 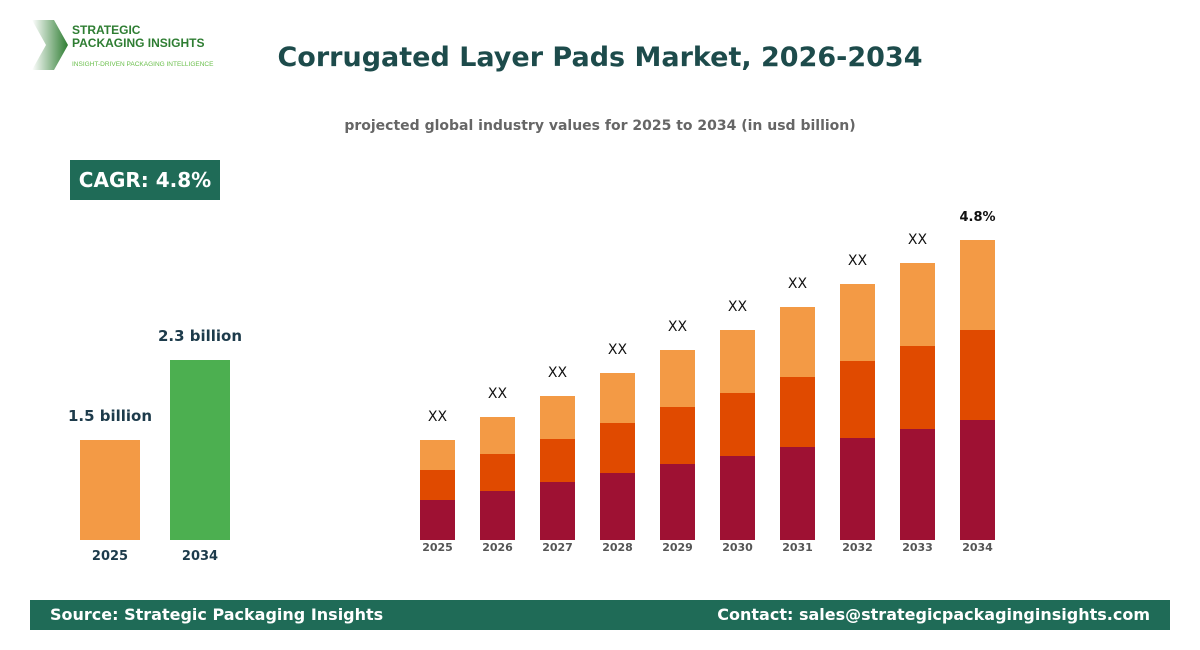 I want to click on data-label-2030: XX, so click(x=738, y=307).